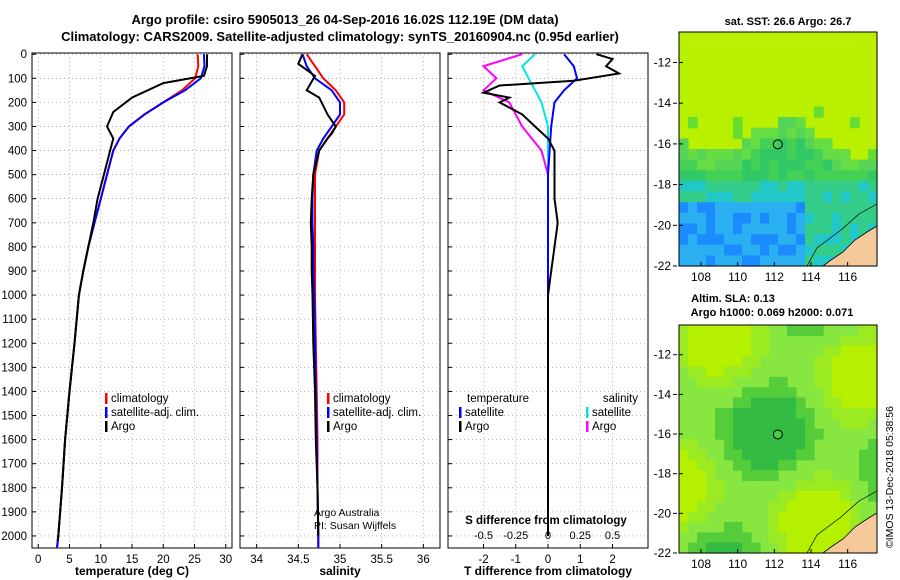  I want to click on depth-tick-label: 1000, so click(14, 296).